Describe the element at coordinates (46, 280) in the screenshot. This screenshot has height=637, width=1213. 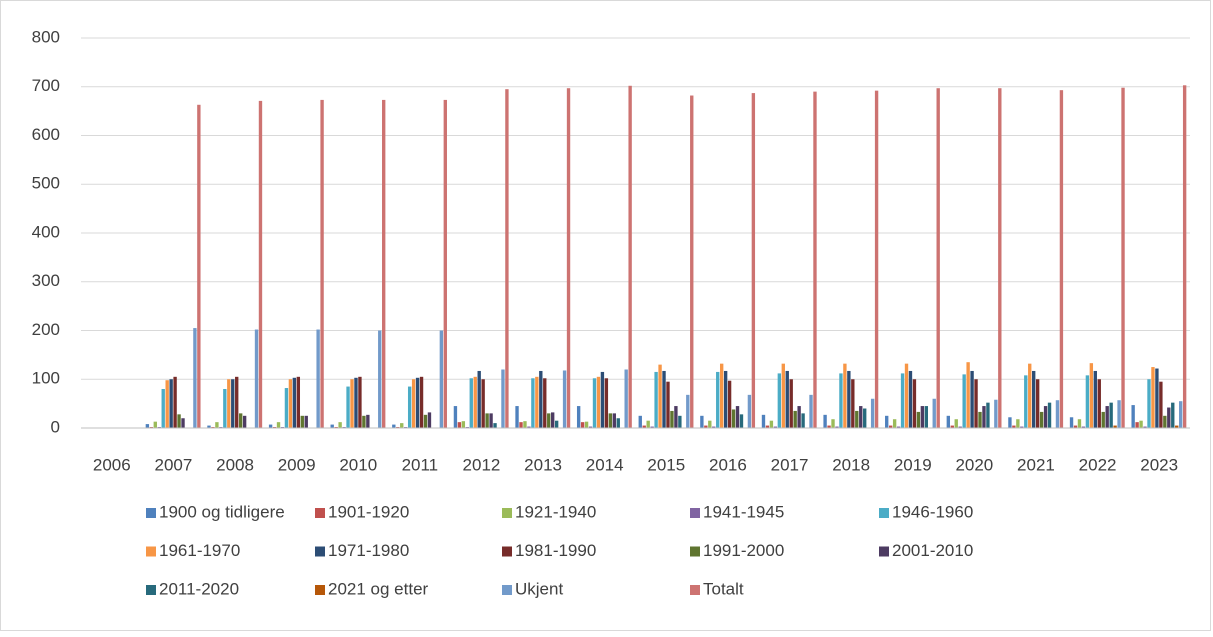
I see `y-tick-label: 300` at that location.